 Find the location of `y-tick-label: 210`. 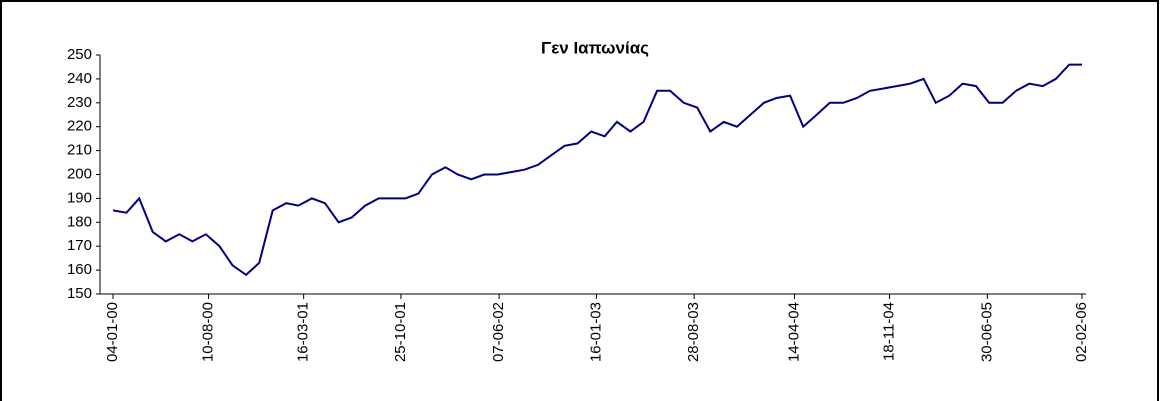

y-tick-label: 210 is located at coordinates (79, 150).